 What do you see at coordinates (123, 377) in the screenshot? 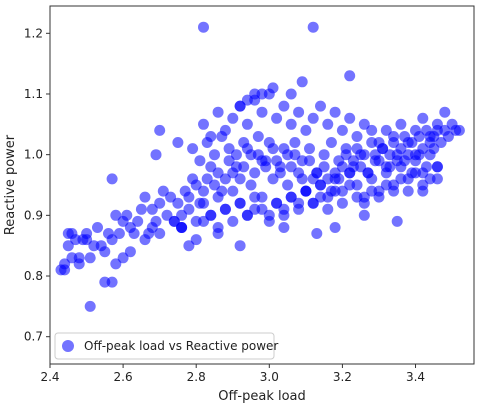
I see `x-tick-label: 2.6` at bounding box center [123, 377].